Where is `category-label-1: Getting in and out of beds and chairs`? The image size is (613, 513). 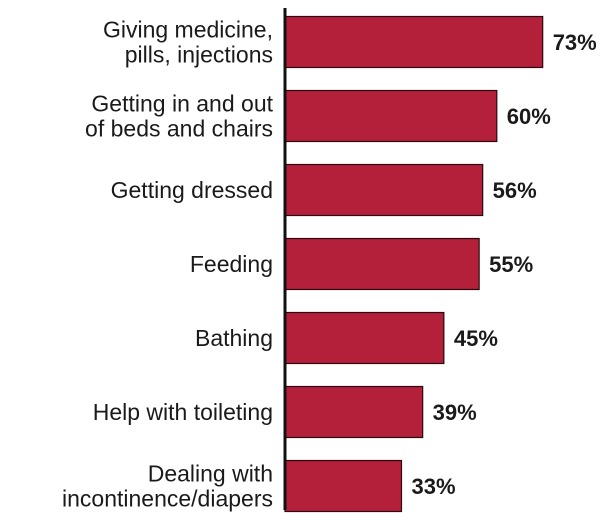
category-label-1: Getting in and out of beds and chairs is located at coordinates (179, 116).